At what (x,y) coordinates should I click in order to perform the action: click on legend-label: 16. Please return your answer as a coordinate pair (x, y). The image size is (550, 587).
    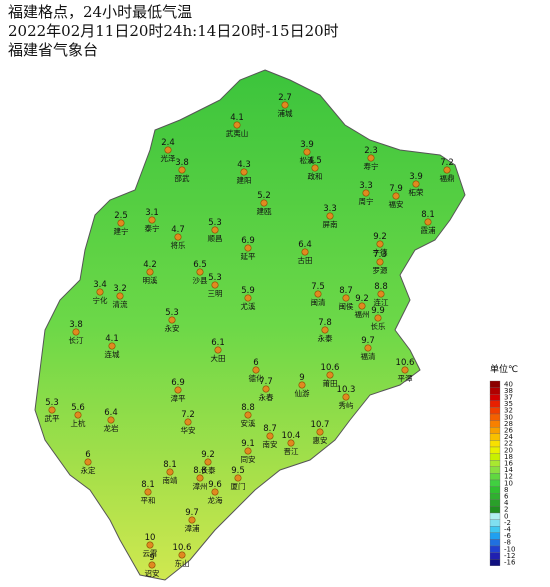
    Looking at the image, I should click on (508, 464).